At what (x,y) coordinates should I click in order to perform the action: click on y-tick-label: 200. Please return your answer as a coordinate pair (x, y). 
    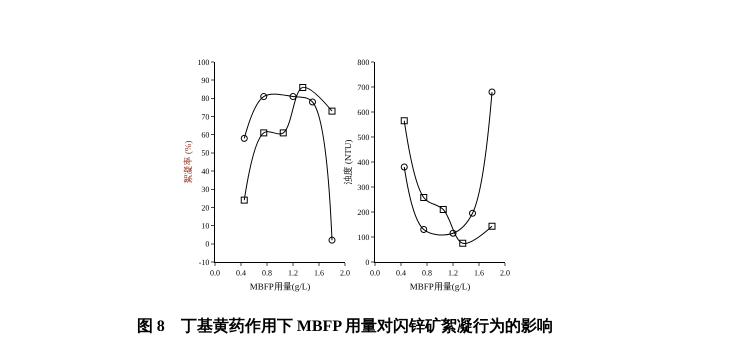
    Looking at the image, I should click on (363, 212).